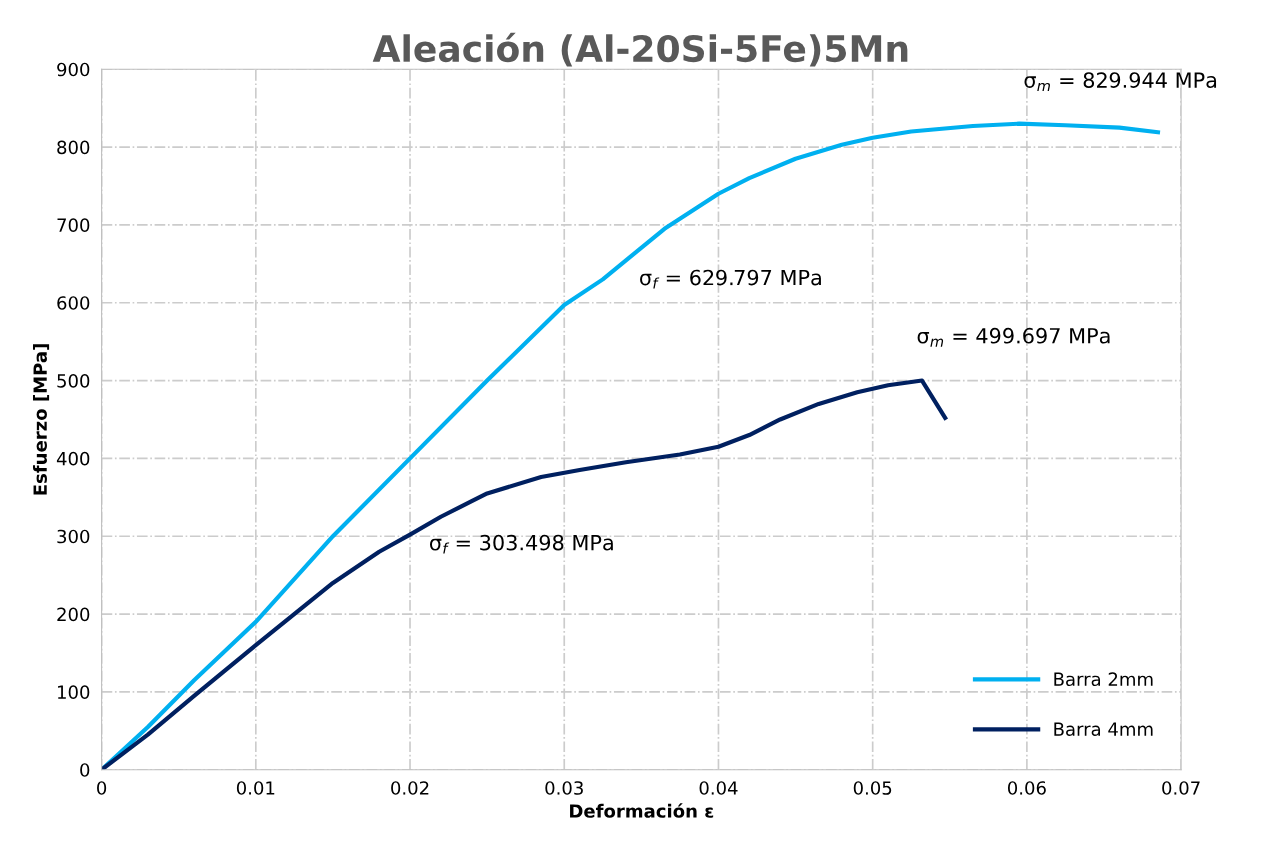 The image size is (1270, 844). I want to click on y-tick-label: 500, so click(73, 381).